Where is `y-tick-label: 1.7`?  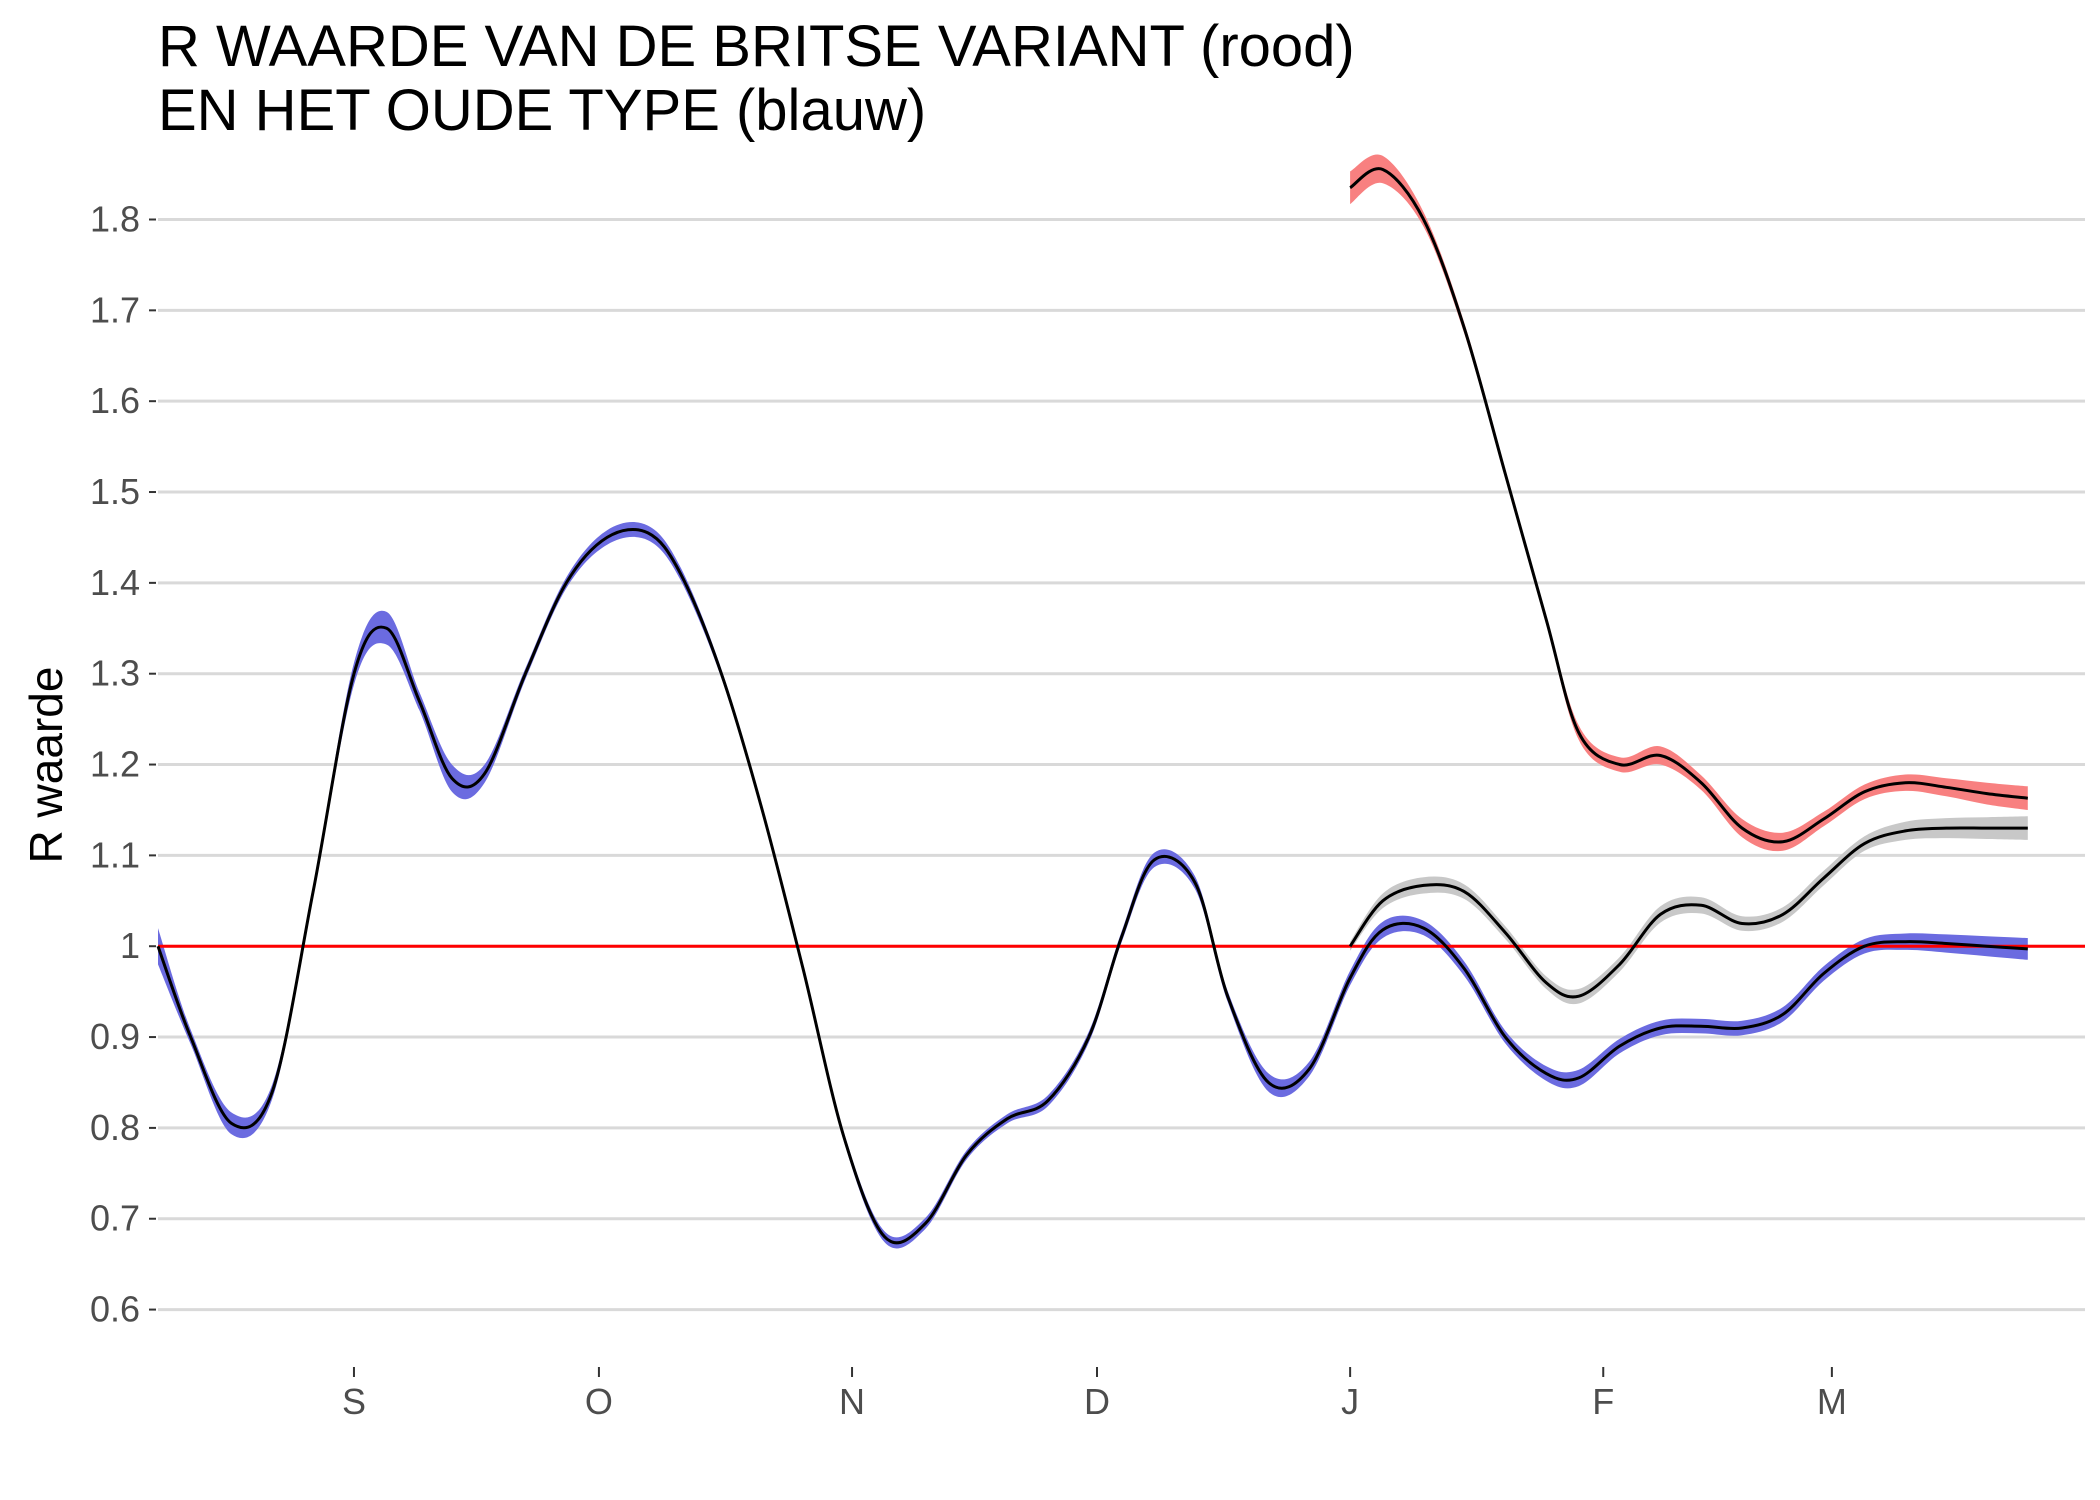
y-tick-label: 1.7 is located at coordinates (115, 309).